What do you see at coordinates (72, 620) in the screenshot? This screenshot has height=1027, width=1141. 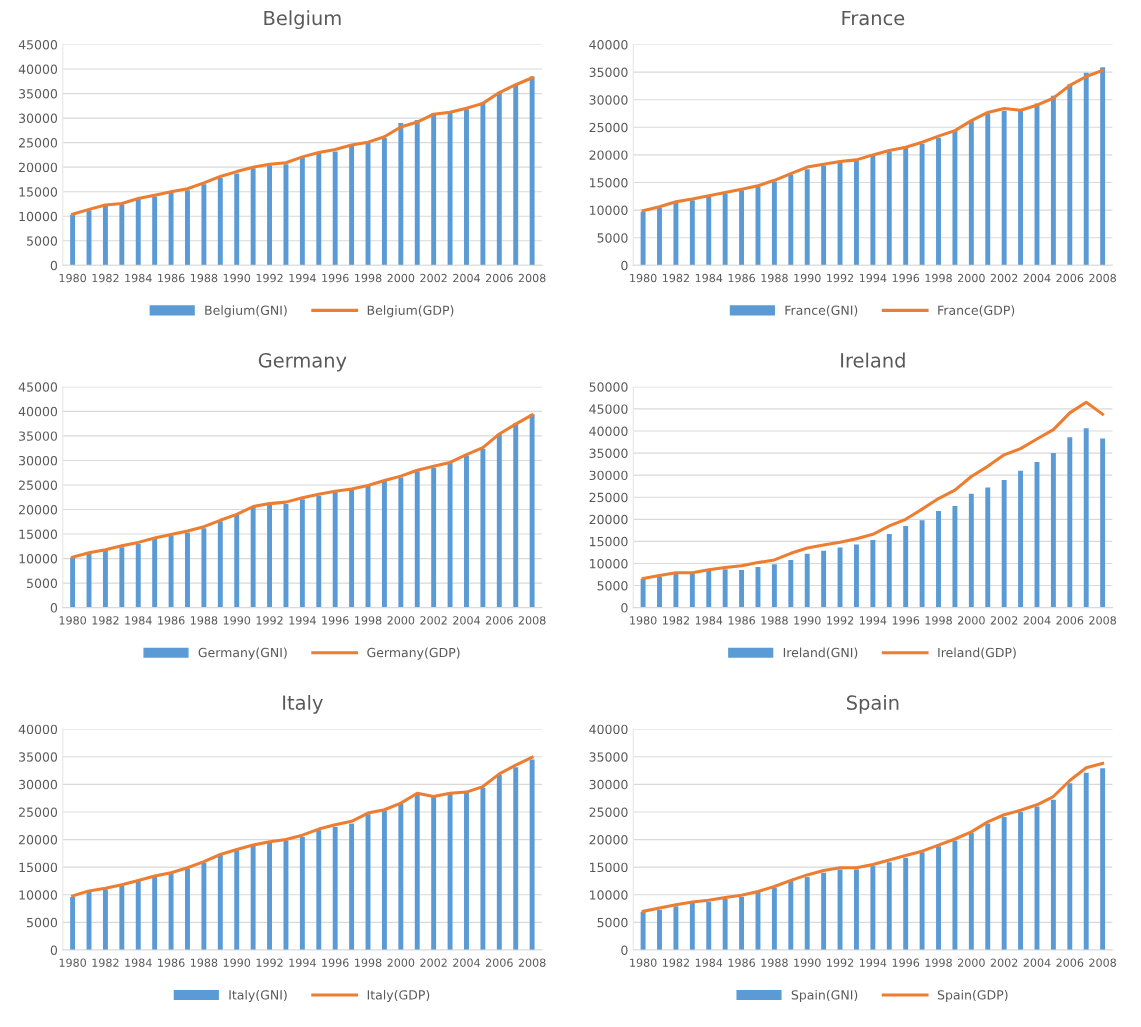 I see `x-tick-label: 1980` at bounding box center [72, 620].